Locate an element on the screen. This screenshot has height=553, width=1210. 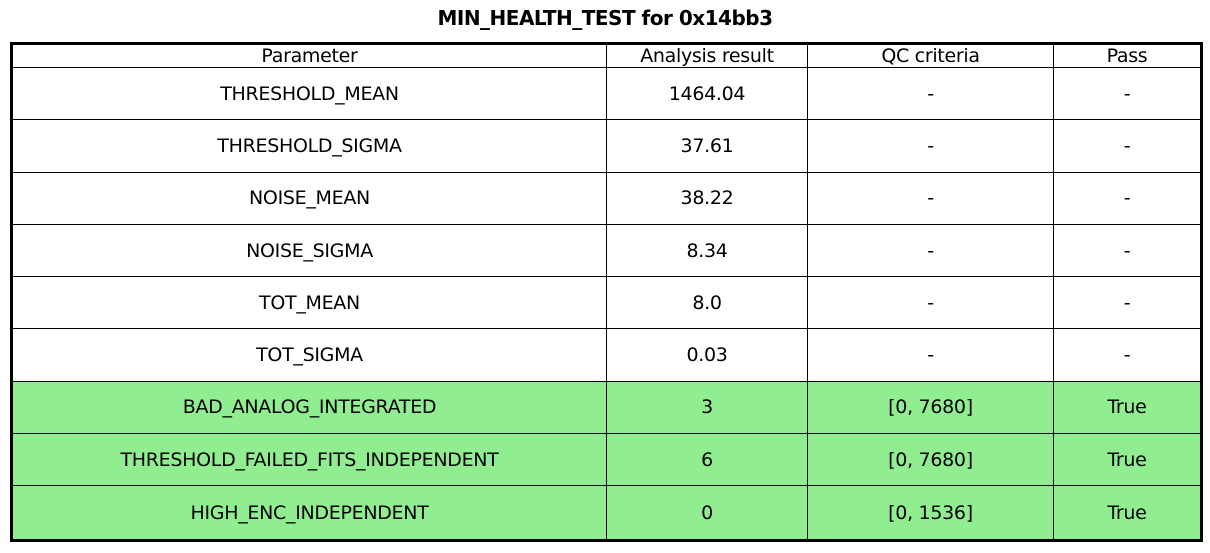
table-row: NOISE_SIGMA 8.34- - is located at coordinates (606, 250).